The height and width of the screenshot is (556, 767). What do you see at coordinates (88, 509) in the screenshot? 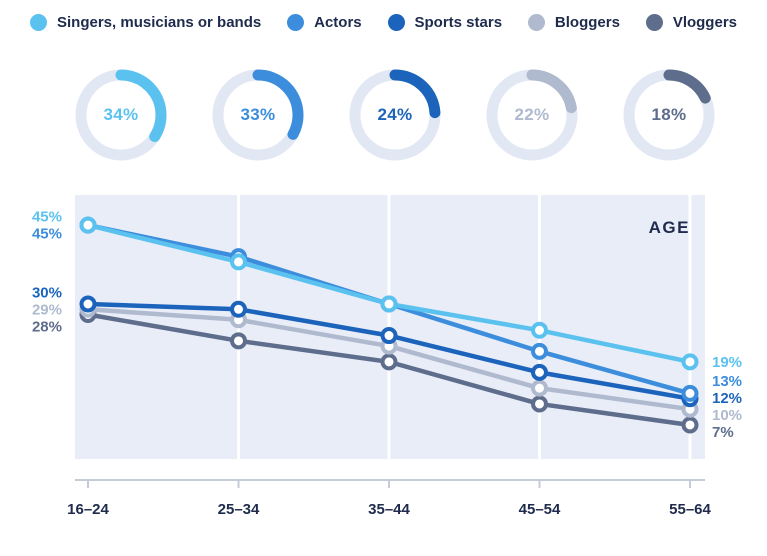
I see `svg-text: 16–24` at bounding box center [88, 509].